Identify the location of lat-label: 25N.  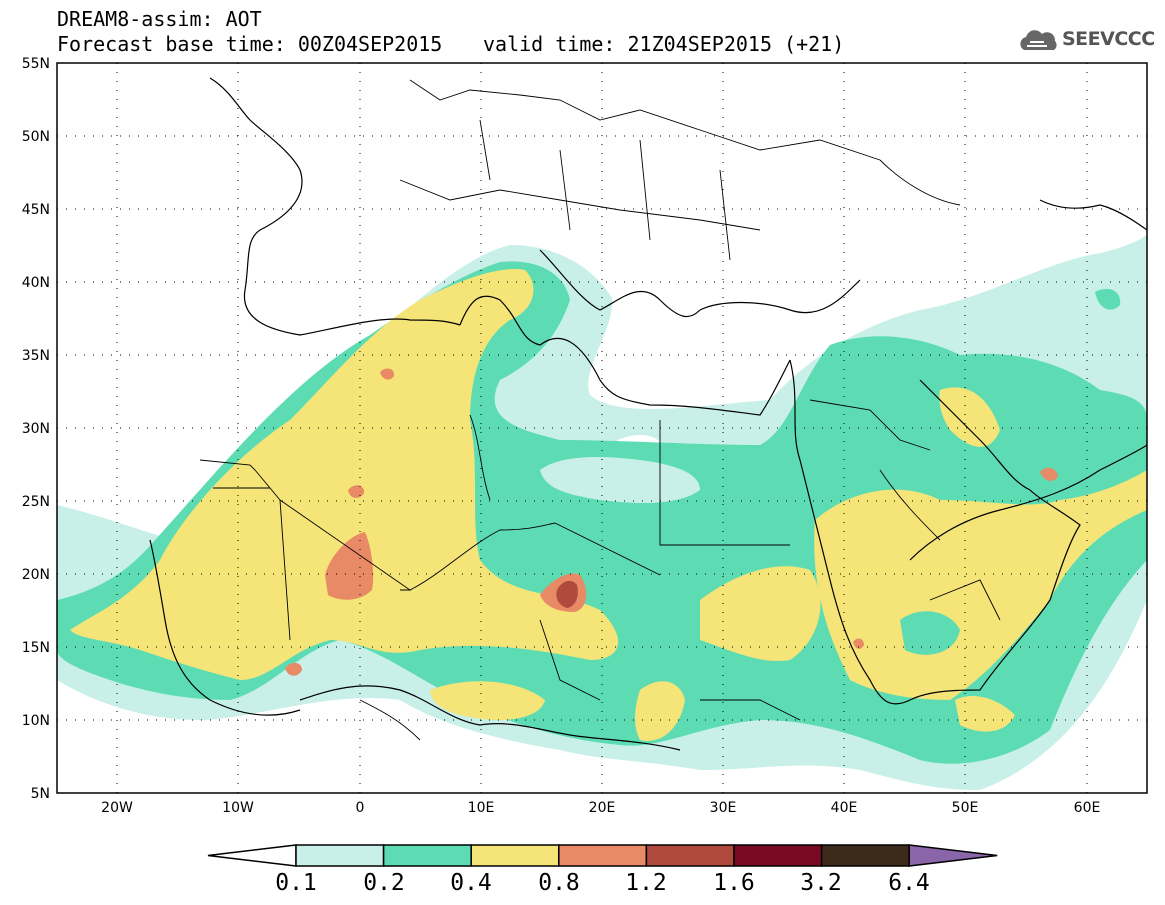
(36, 502).